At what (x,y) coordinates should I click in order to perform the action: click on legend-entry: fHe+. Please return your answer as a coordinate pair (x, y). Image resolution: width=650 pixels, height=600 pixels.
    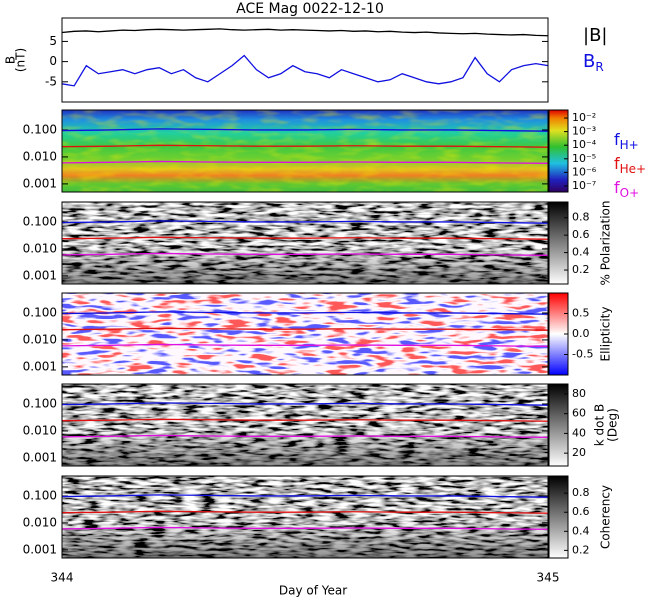
    Looking at the image, I should click on (630, 165).